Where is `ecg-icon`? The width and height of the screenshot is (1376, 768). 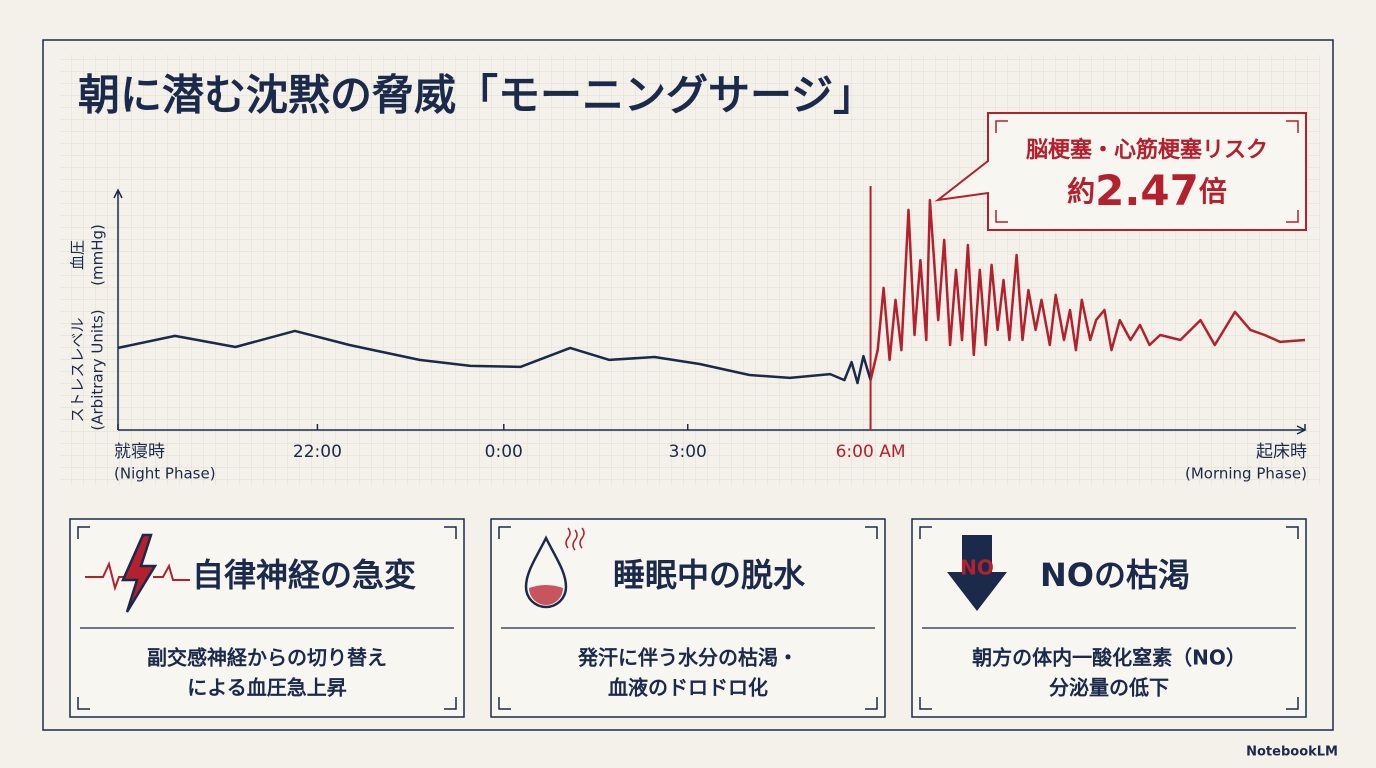
ecg-icon is located at coordinates (137, 576).